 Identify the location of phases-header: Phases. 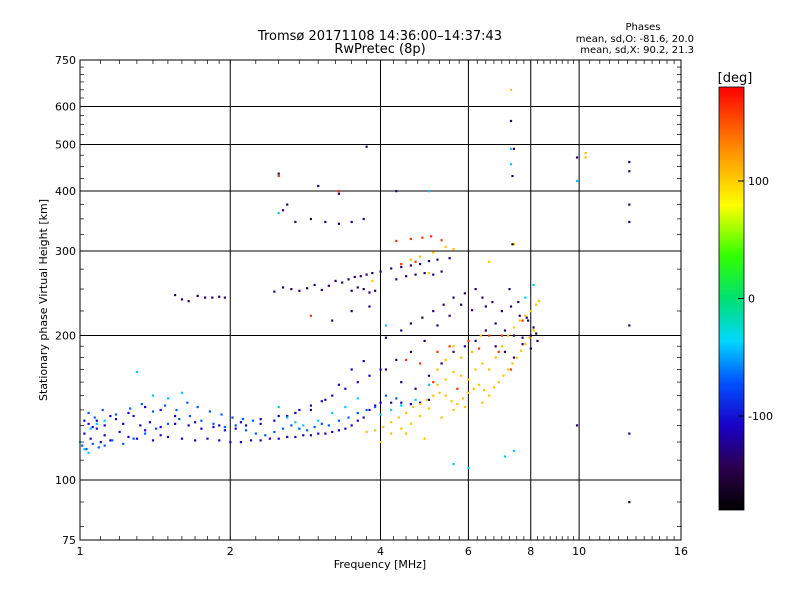
(642, 27).